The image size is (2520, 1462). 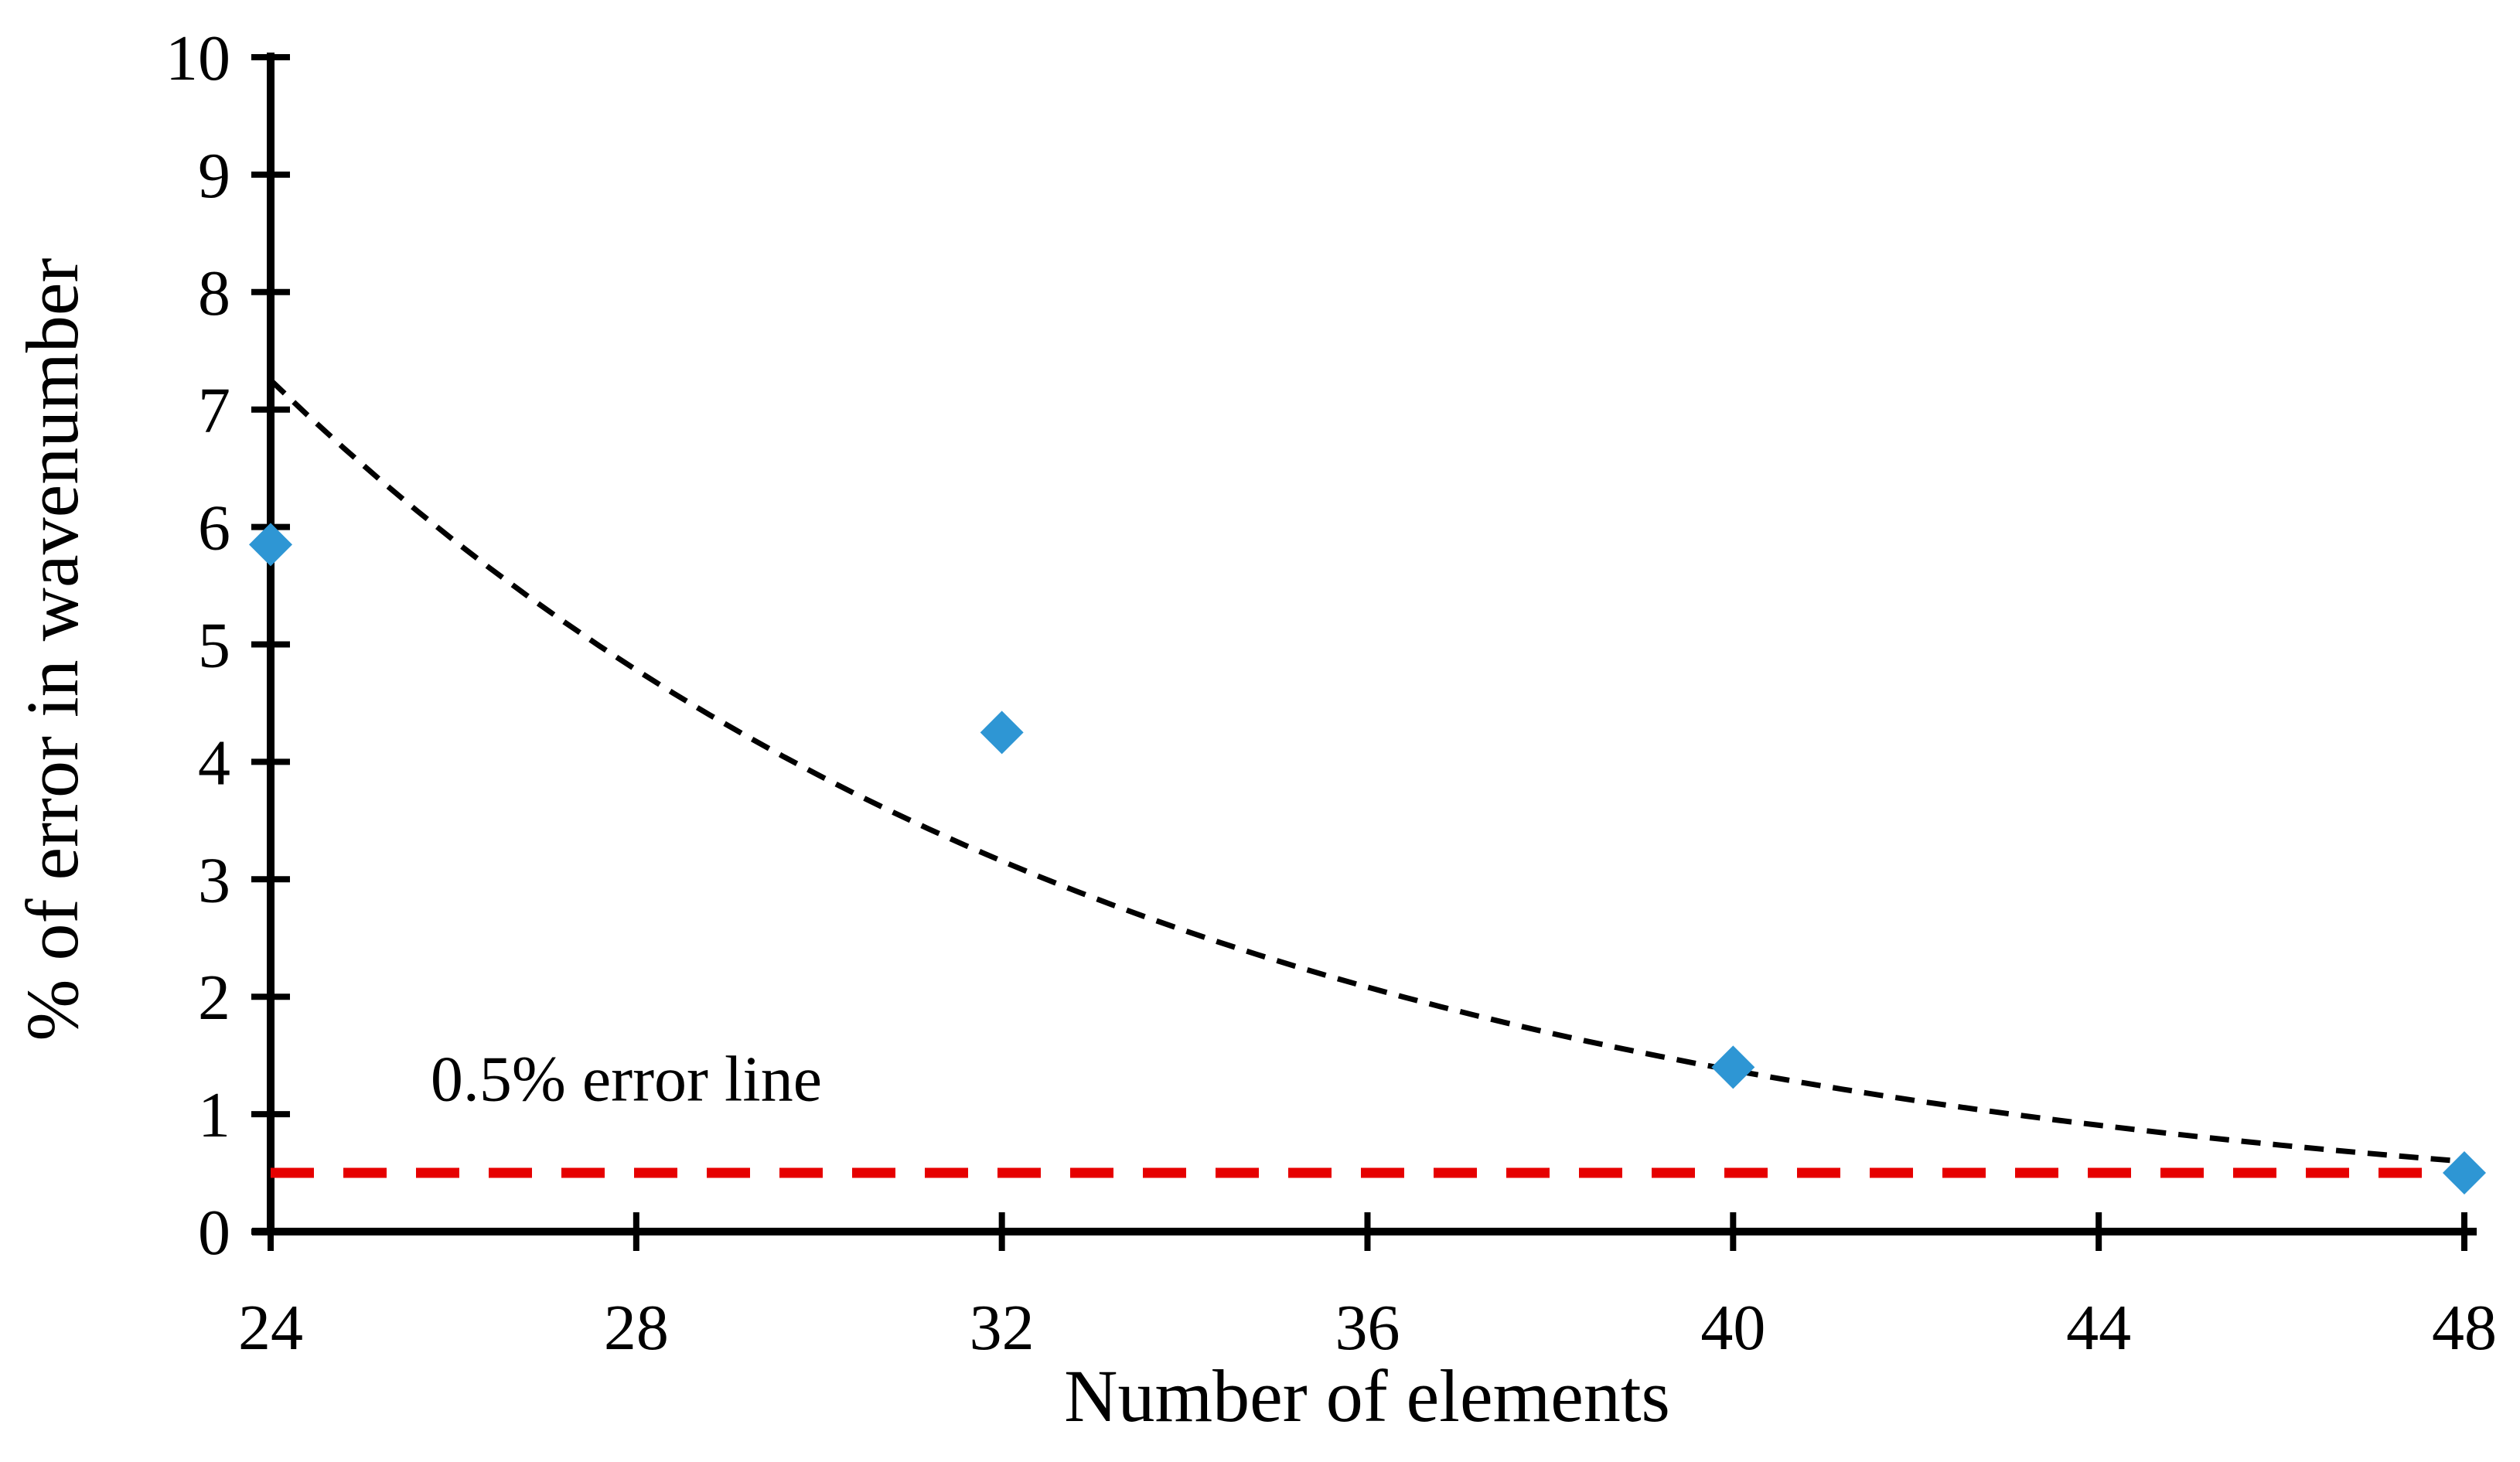 I want to click on x-tick-label: 32, so click(x=1002, y=1328).